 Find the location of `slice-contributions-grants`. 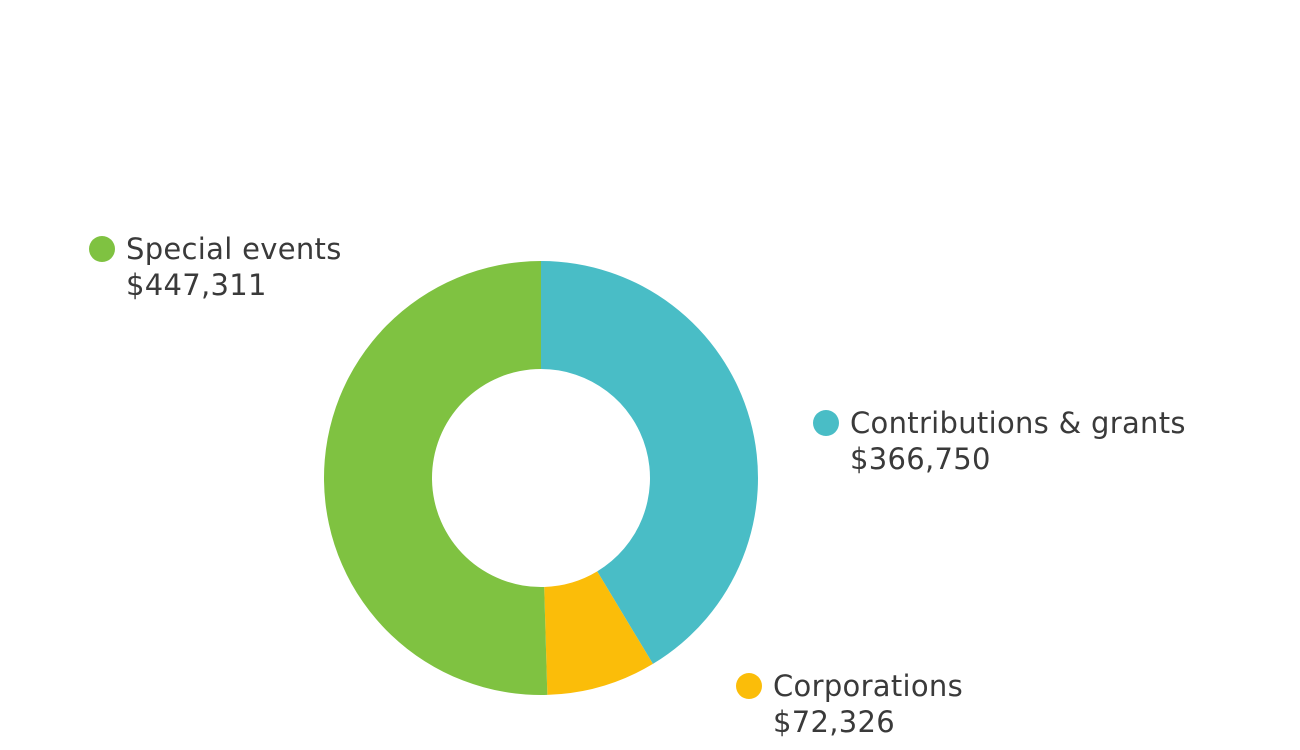

slice-contributions-grants is located at coordinates (649, 462).